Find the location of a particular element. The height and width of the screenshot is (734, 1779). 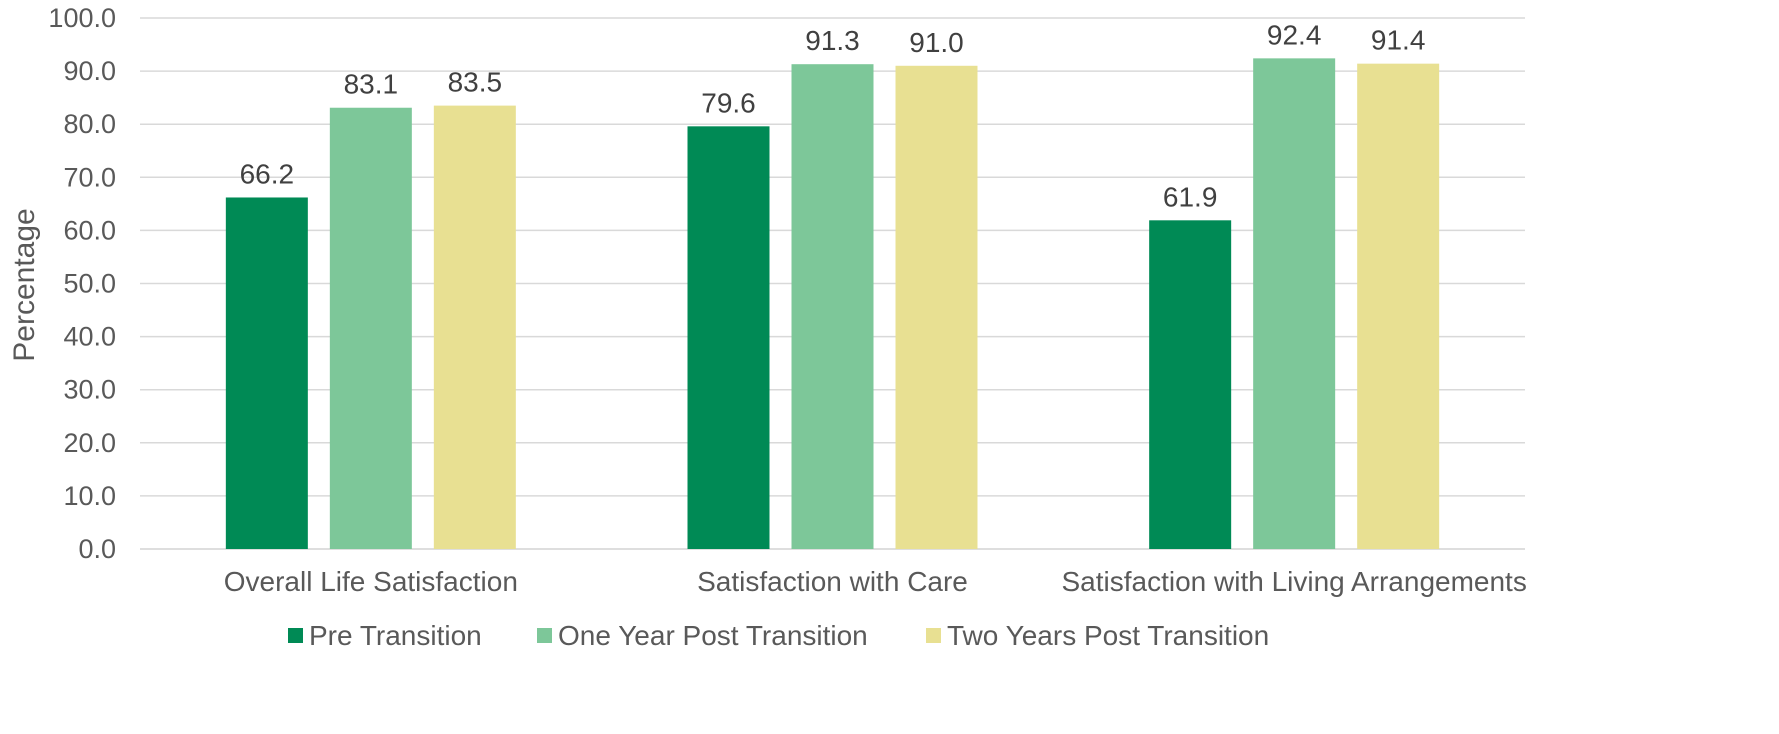

legend-item: Two Years Post Transition is located at coordinates (1097, 635).